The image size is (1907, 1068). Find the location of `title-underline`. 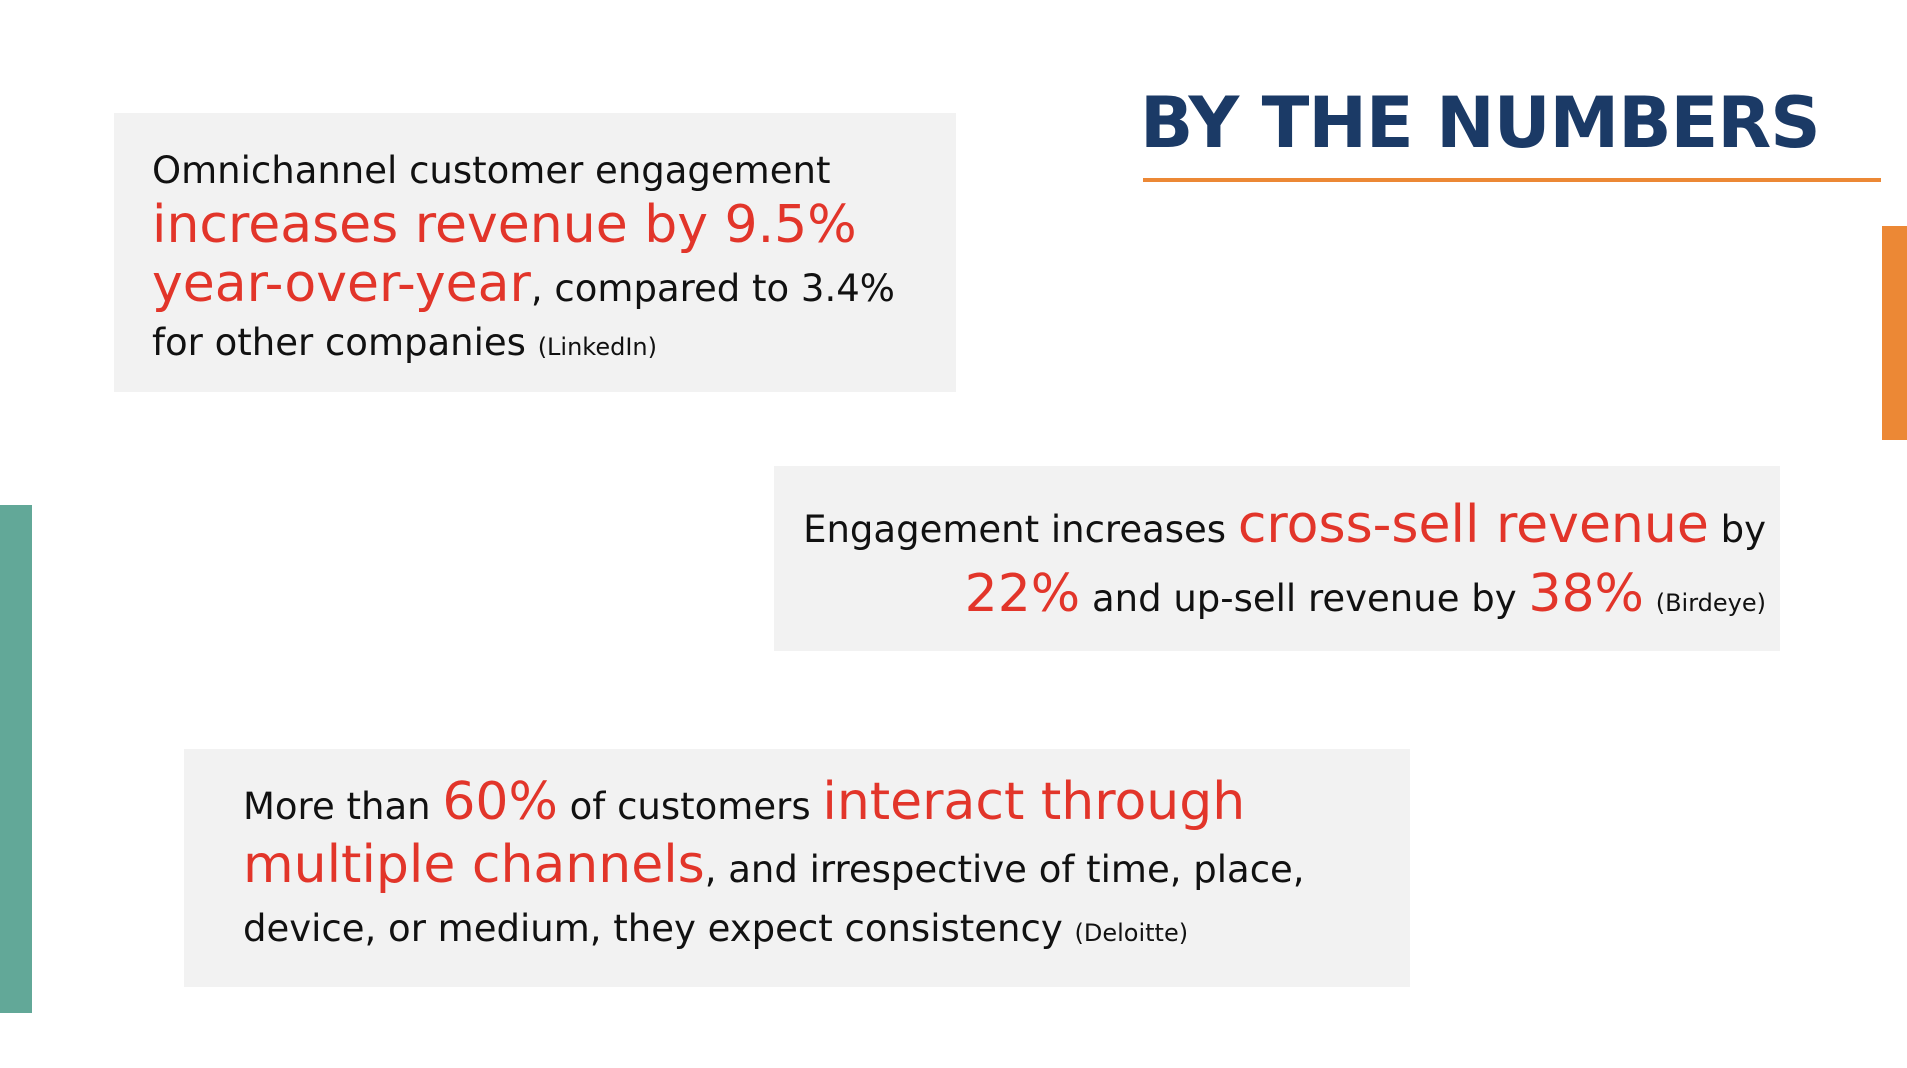

title-underline is located at coordinates (1512, 180).